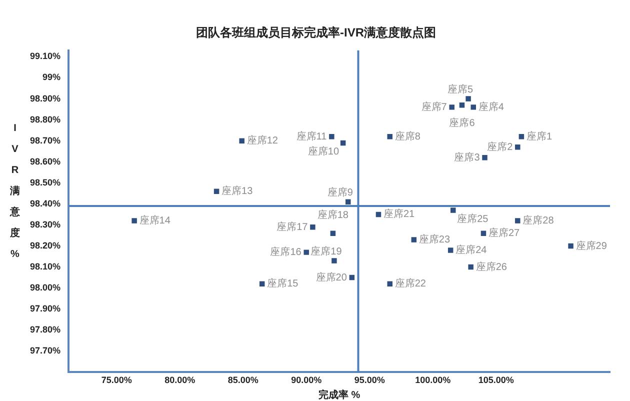 Image resolution: width=630 pixels, height=401 pixels. Describe the element at coordinates (340, 192) in the screenshot. I see `annotation: 座席9` at that location.